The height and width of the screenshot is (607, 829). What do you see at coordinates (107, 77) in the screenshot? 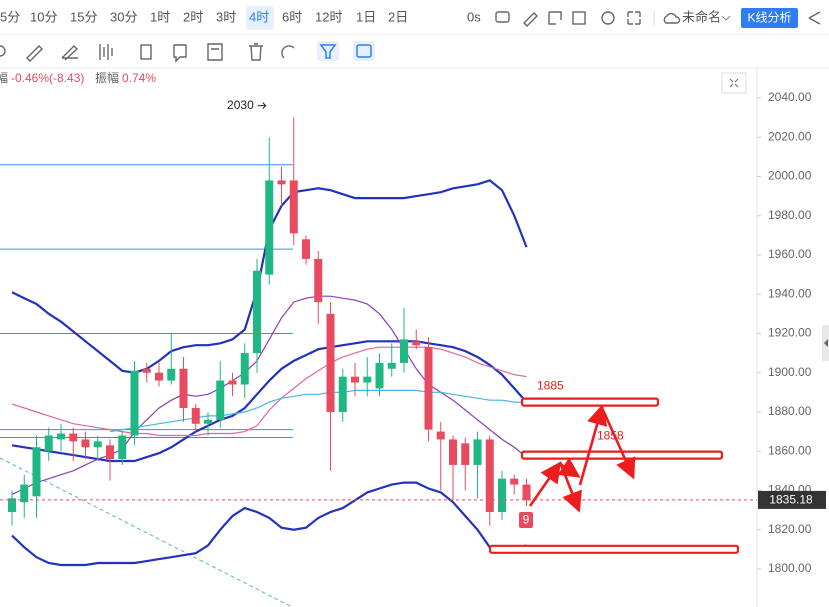
I see `amplitude-label: 振幅` at bounding box center [107, 77].